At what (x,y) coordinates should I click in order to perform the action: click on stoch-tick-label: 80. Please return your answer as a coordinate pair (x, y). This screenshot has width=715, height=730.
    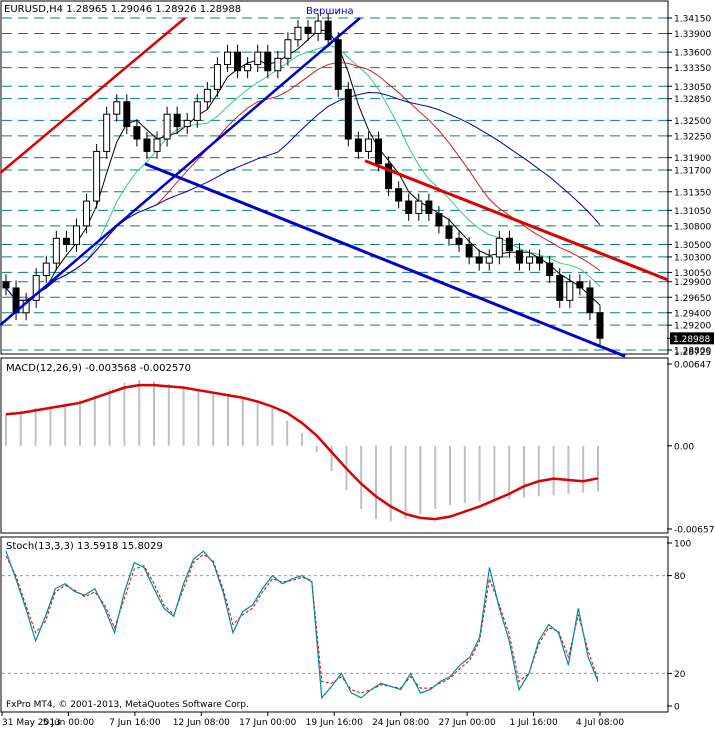
    Looking at the image, I should click on (680, 577).